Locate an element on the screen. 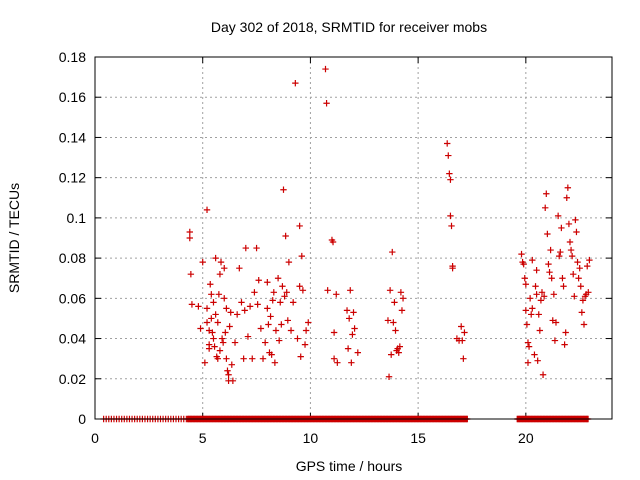 The height and width of the screenshot is (480, 640). y-tick-label: 0.04 is located at coordinates (72, 339).